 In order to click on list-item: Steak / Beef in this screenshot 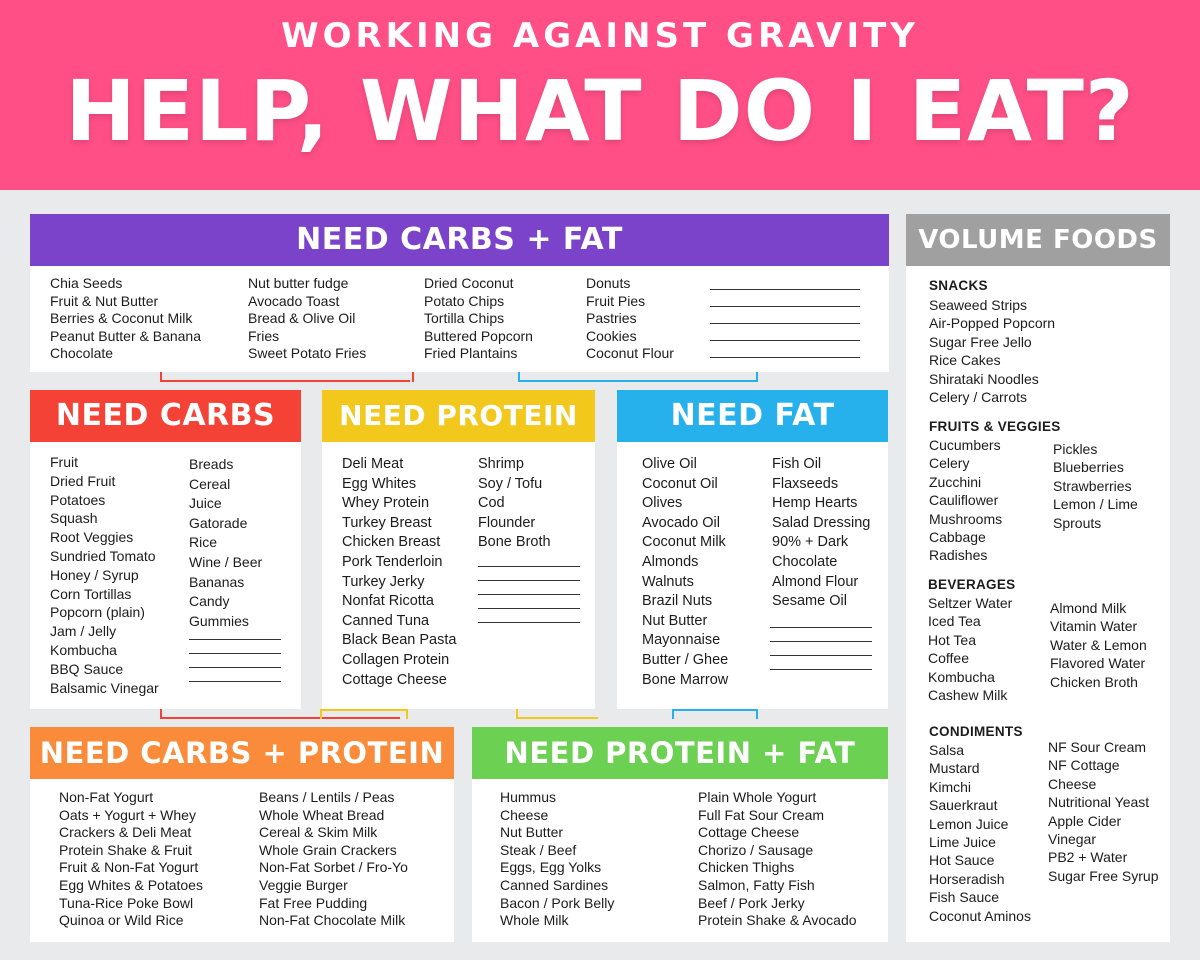, I will do `click(538, 849)`.